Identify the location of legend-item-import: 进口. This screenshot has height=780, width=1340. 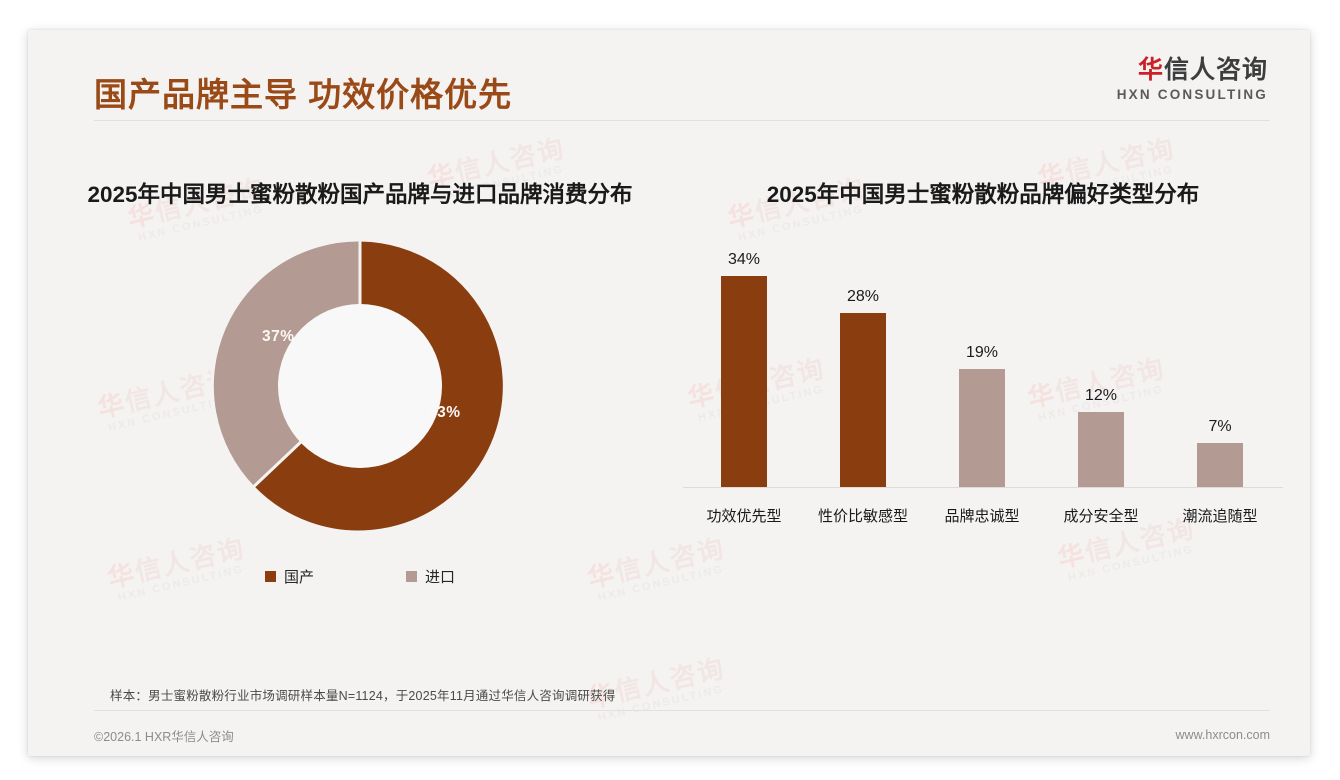
(430, 576).